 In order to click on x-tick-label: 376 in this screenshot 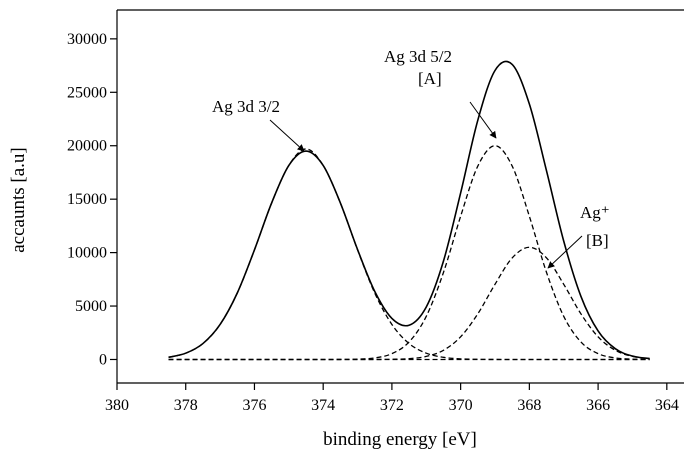, I will do `click(254, 405)`.